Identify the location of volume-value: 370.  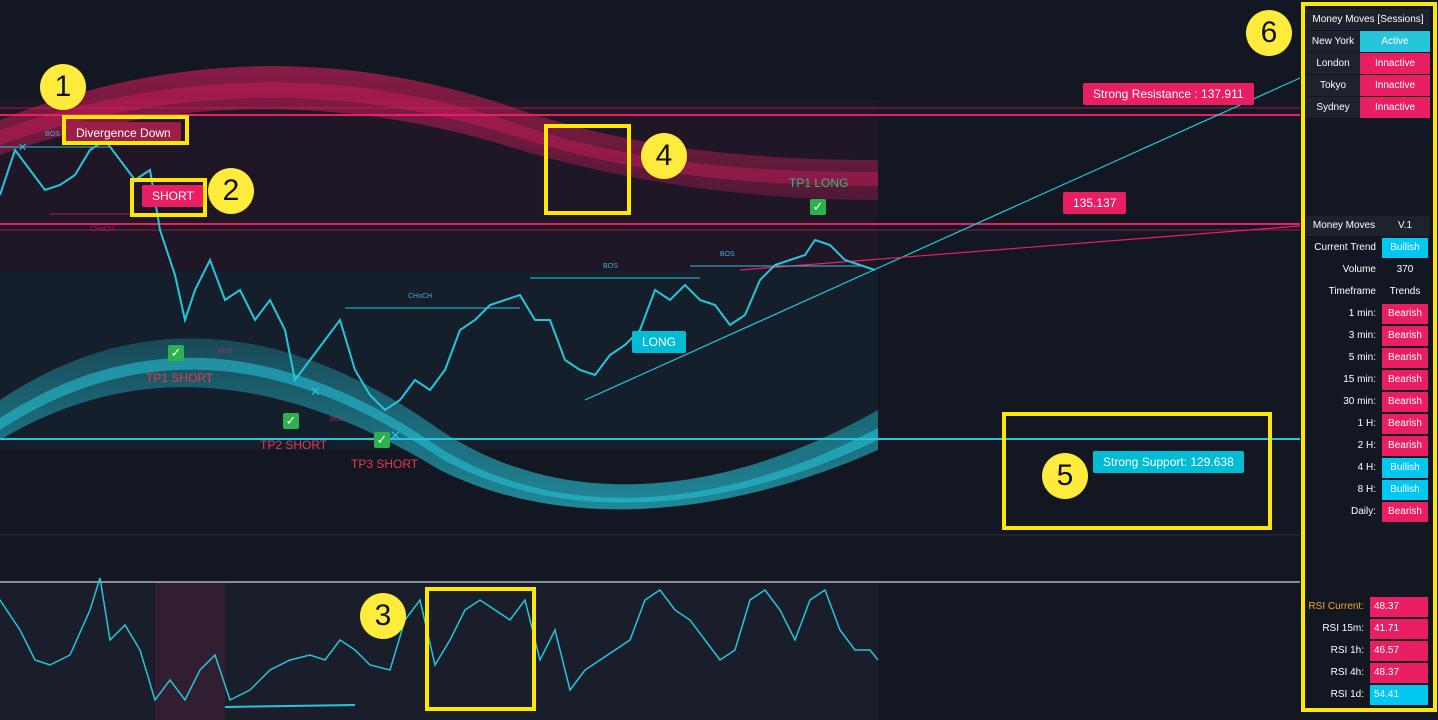
(1405, 269).